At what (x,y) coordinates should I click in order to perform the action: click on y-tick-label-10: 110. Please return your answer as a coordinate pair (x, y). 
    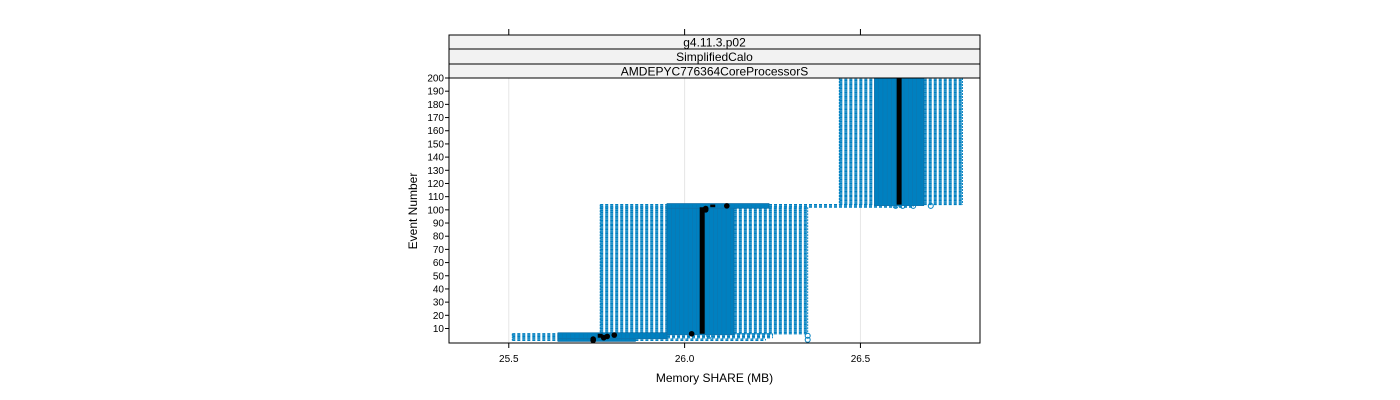
    Looking at the image, I should click on (436, 197).